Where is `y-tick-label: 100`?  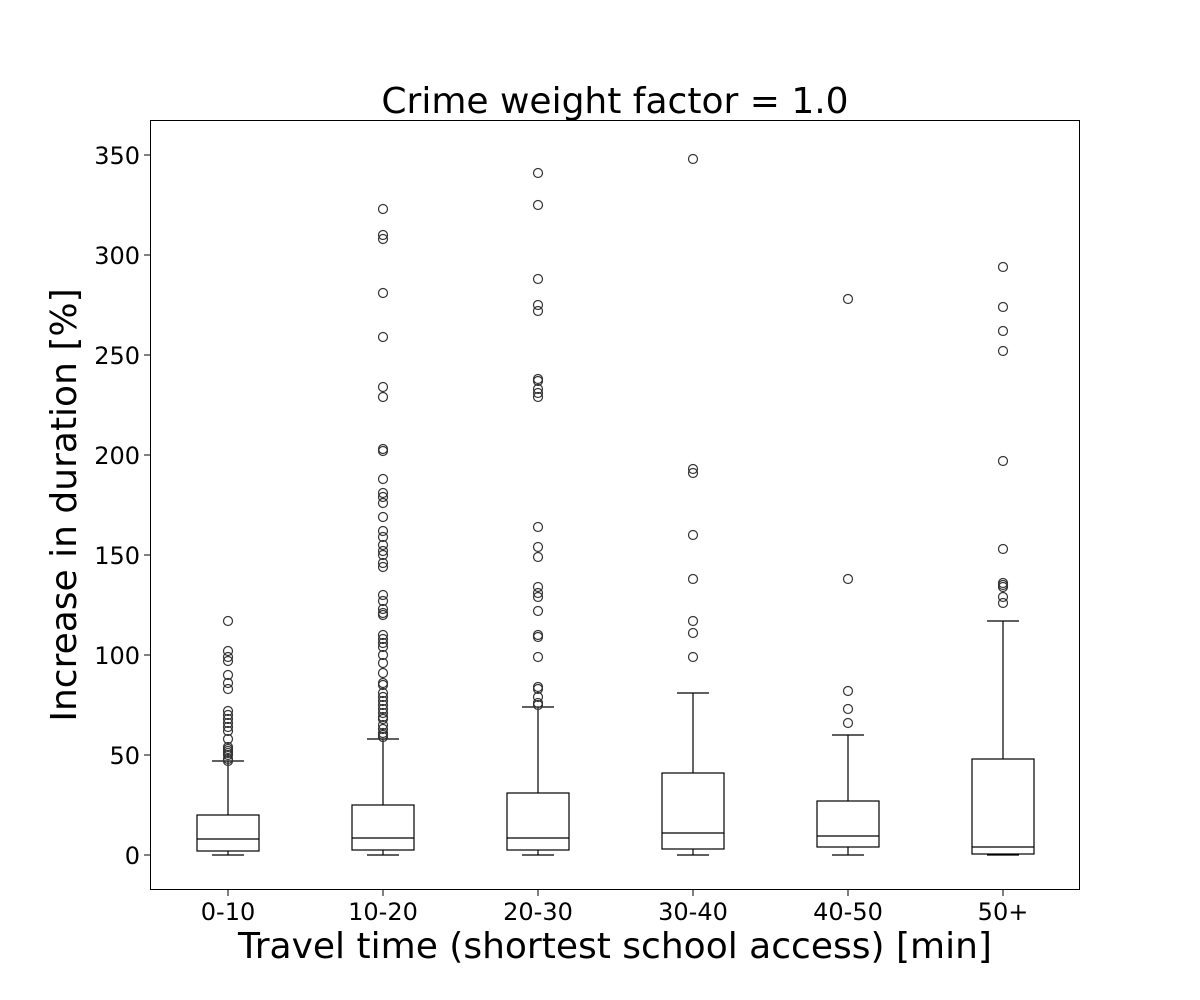
y-tick-label: 100 is located at coordinates (117, 656).